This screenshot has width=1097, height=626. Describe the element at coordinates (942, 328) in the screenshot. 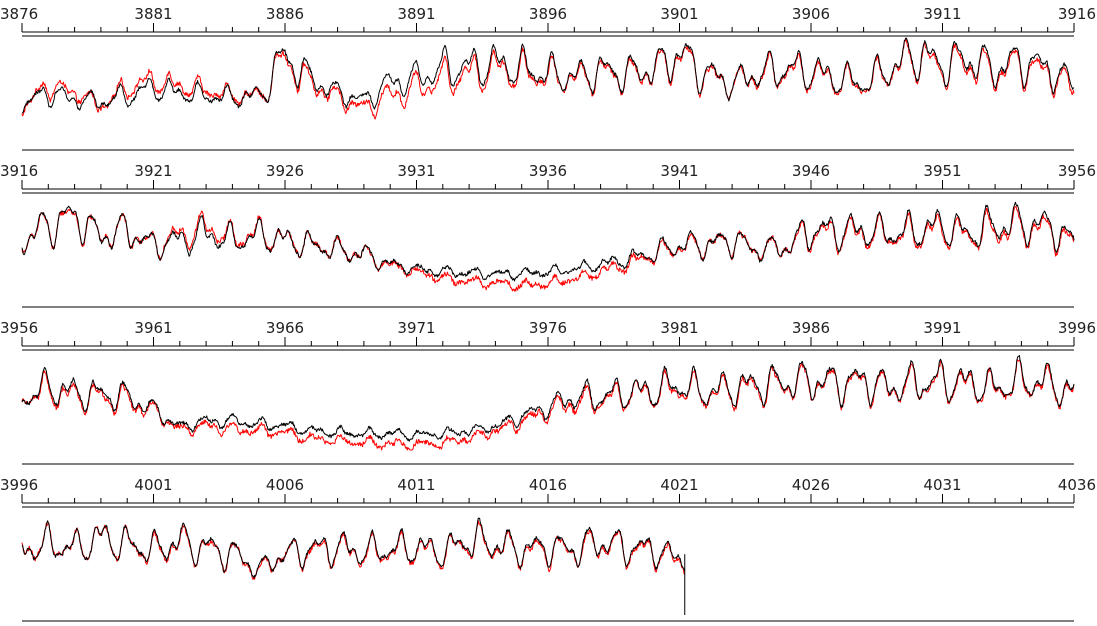

I see `tick-label: 3991` at that location.